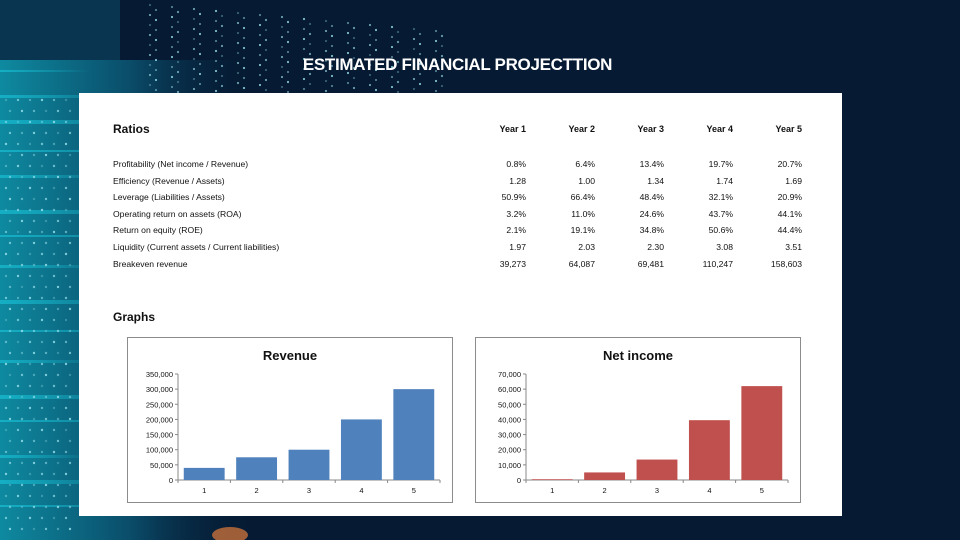 This screenshot has height=540, width=960. I want to click on ratio-value: 48.4%, so click(651, 197).